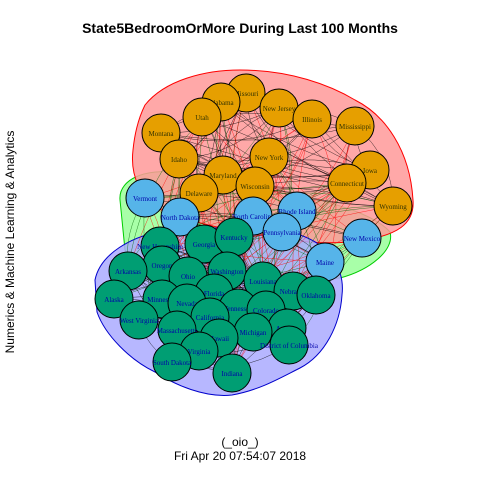  I want to click on node-label: Oklahoma, so click(316, 296).